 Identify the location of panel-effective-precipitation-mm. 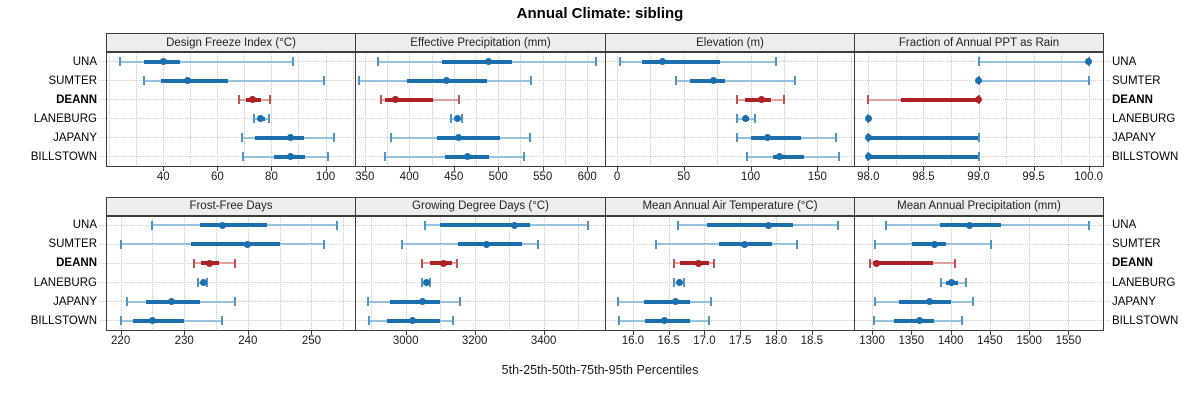
(480, 109).